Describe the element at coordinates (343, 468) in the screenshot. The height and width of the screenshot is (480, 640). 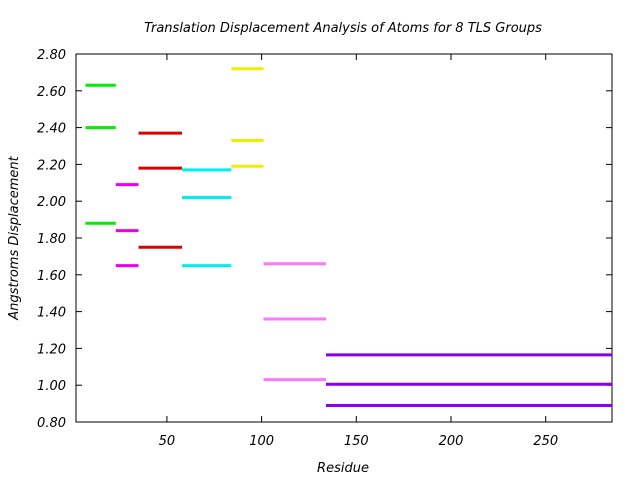
I see `x-axis-label: Residue` at that location.